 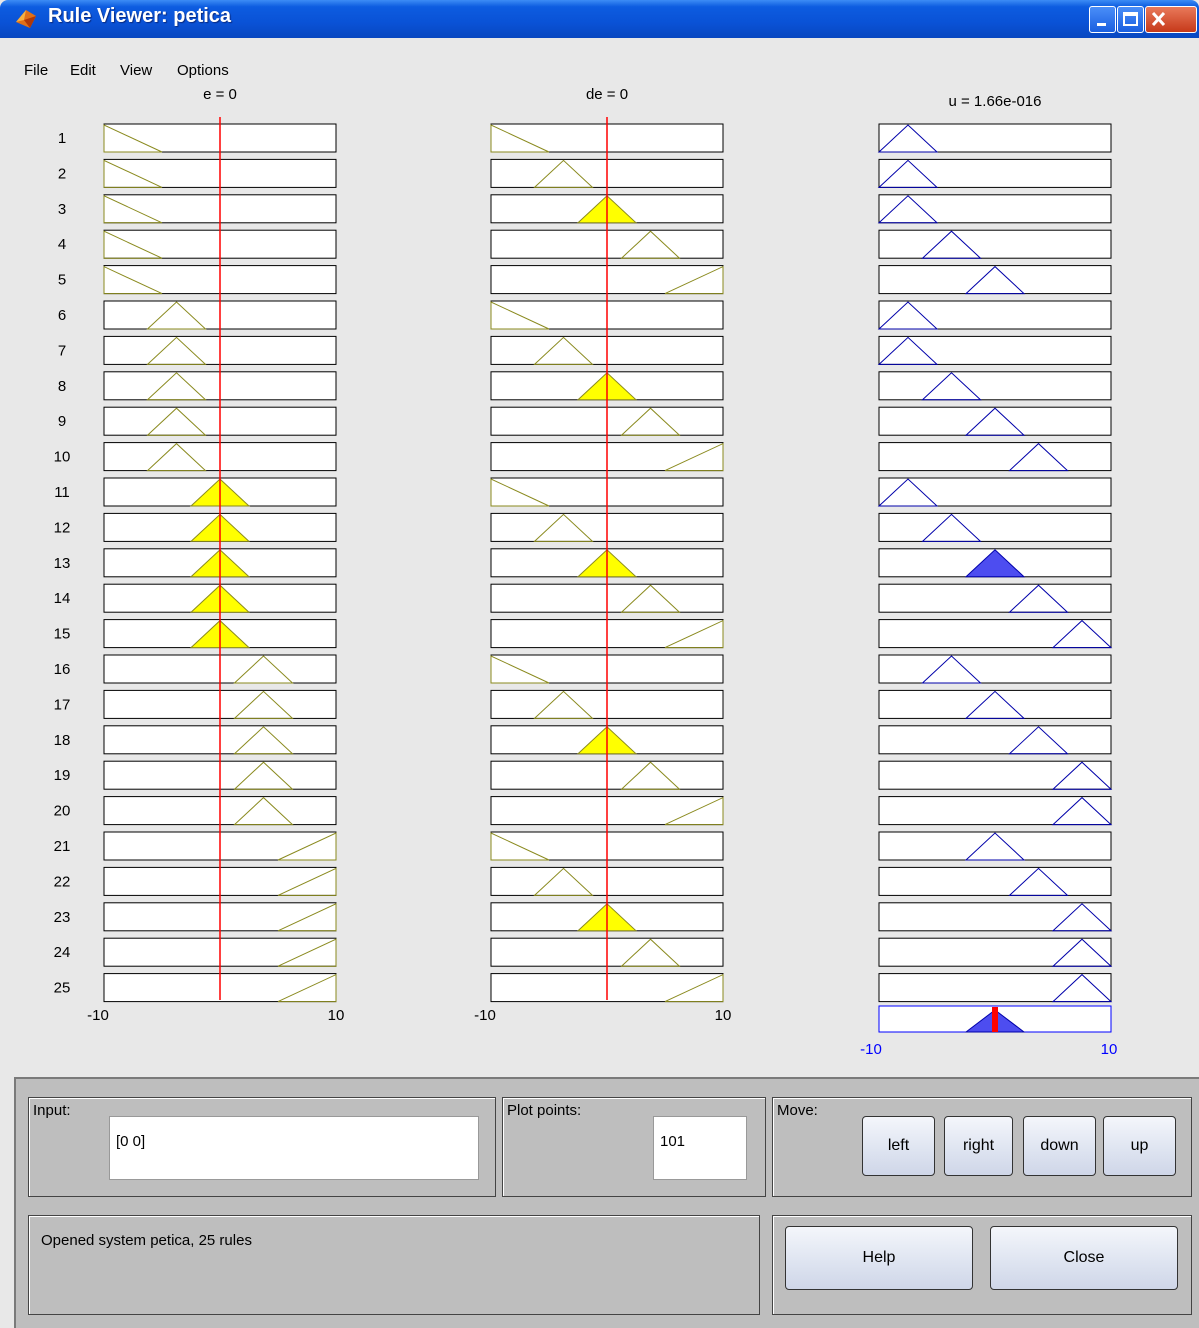 I want to click on rule-number-label: 19, so click(x=62, y=775).